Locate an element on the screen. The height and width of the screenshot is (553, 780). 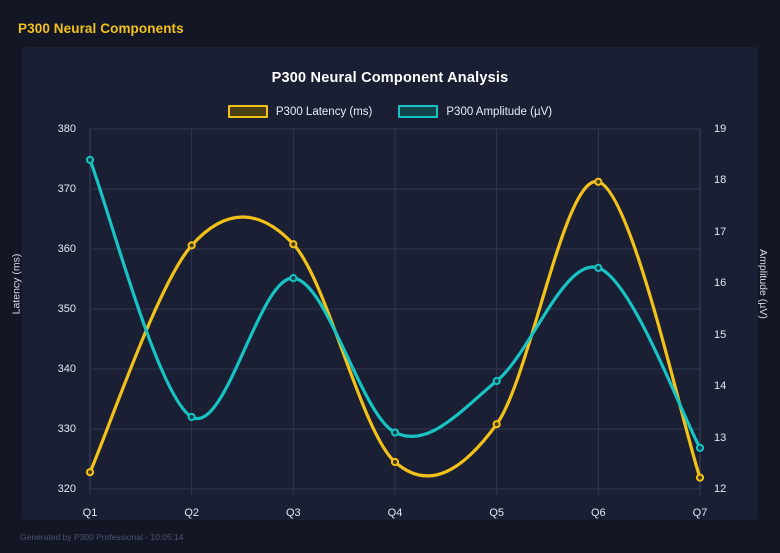
y-axis-left-tick: 380 is located at coordinates (66, 129).